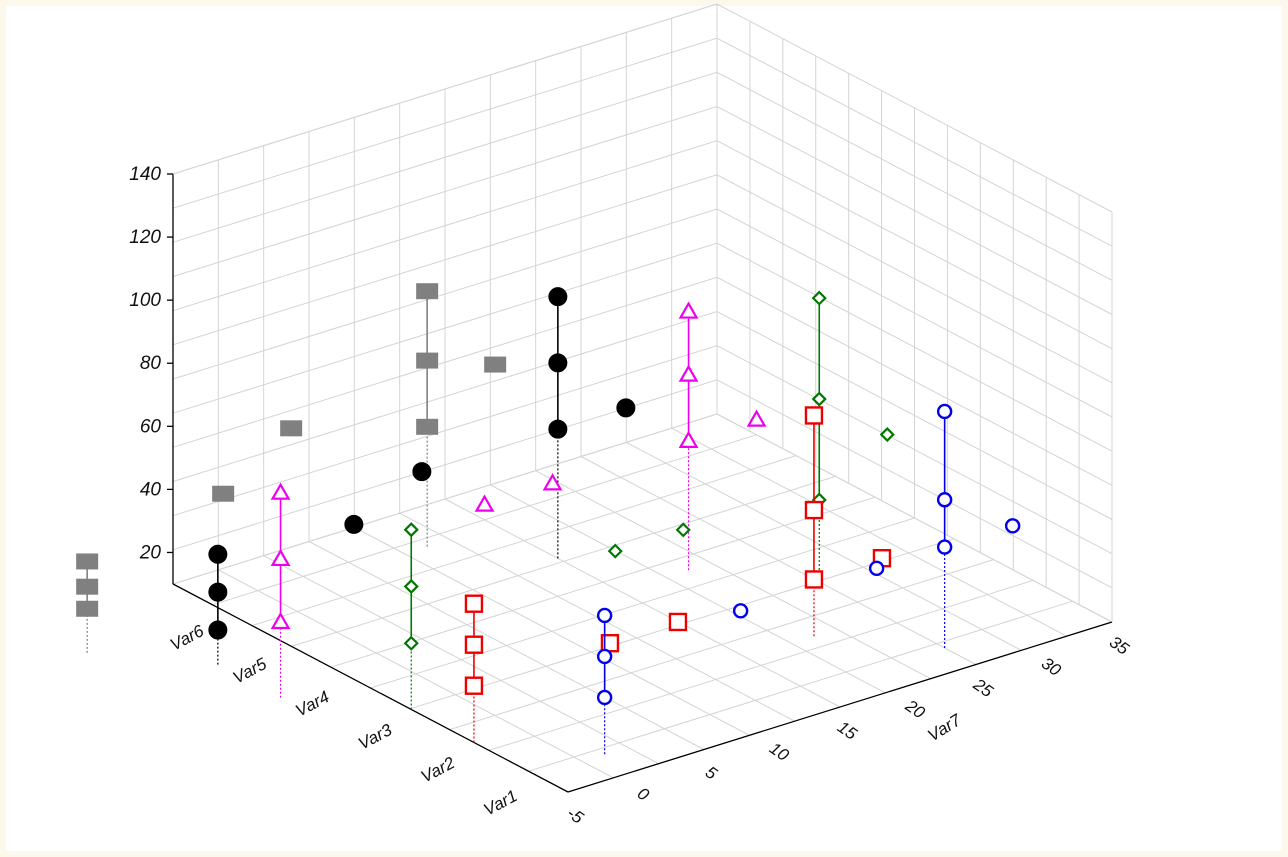  I want to click on top-edge, so click(445, 89).